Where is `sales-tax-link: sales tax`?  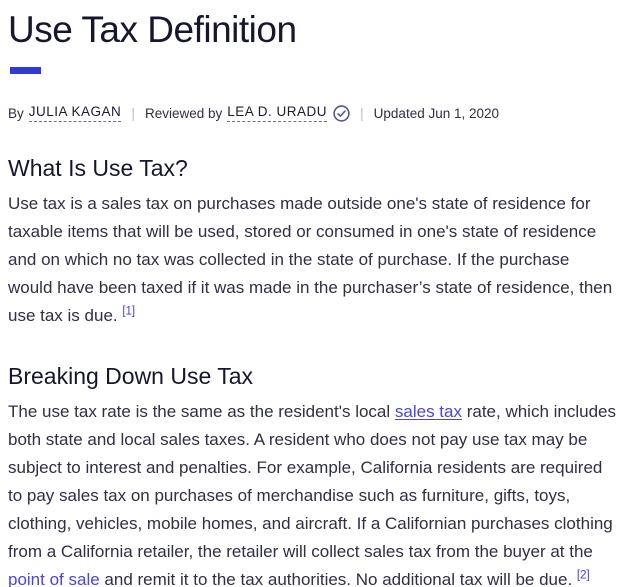
sales-tax-link: sales tax is located at coordinates (428, 411).